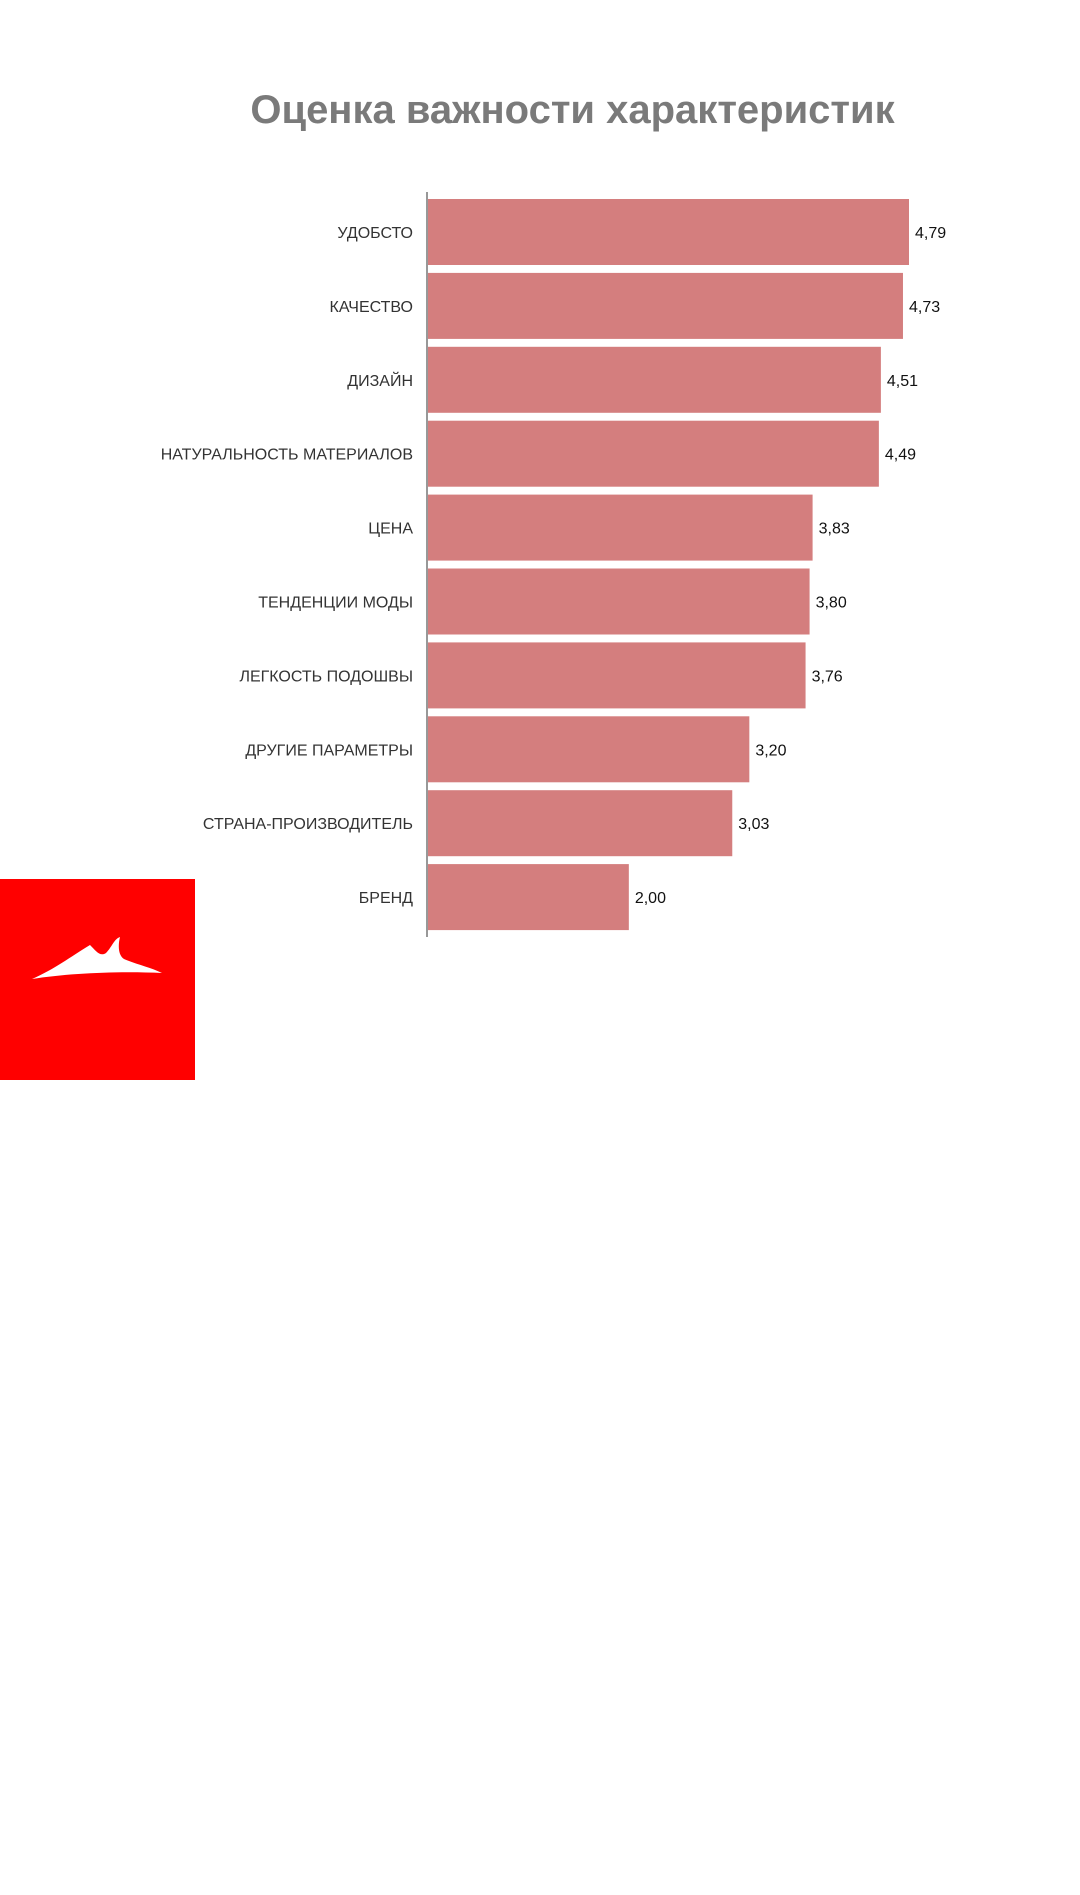 This screenshot has height=1895, width=1080. I want to click on value-label: 4,51, so click(902, 381).